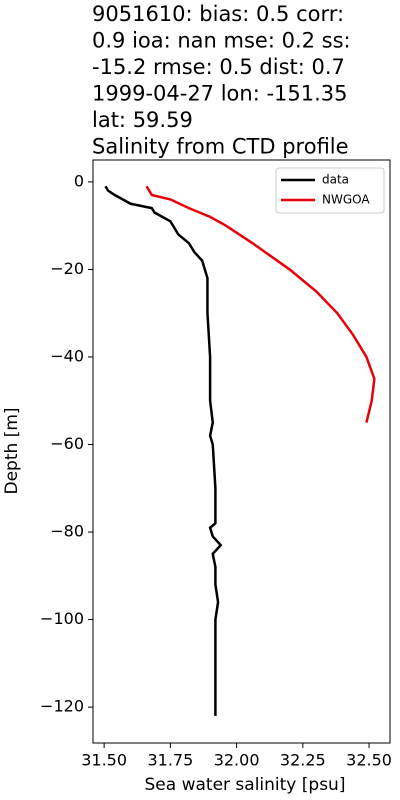 This screenshot has width=400, height=800. I want to click on x-tick-label: 31.50, so click(104, 760).